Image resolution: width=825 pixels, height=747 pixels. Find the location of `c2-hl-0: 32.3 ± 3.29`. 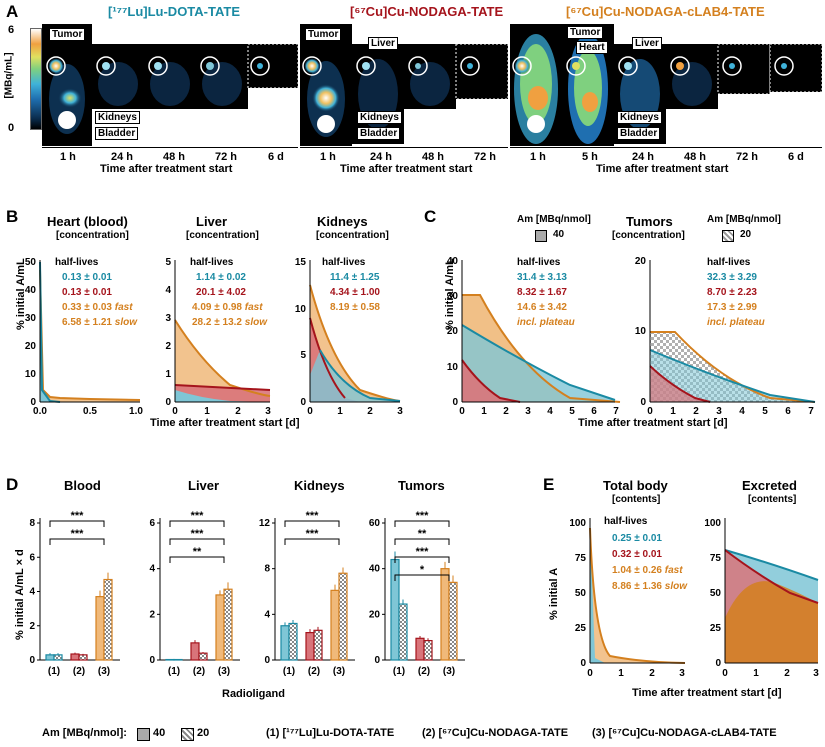

c2-hl-0: 32.3 ± 3.29 is located at coordinates (732, 277).